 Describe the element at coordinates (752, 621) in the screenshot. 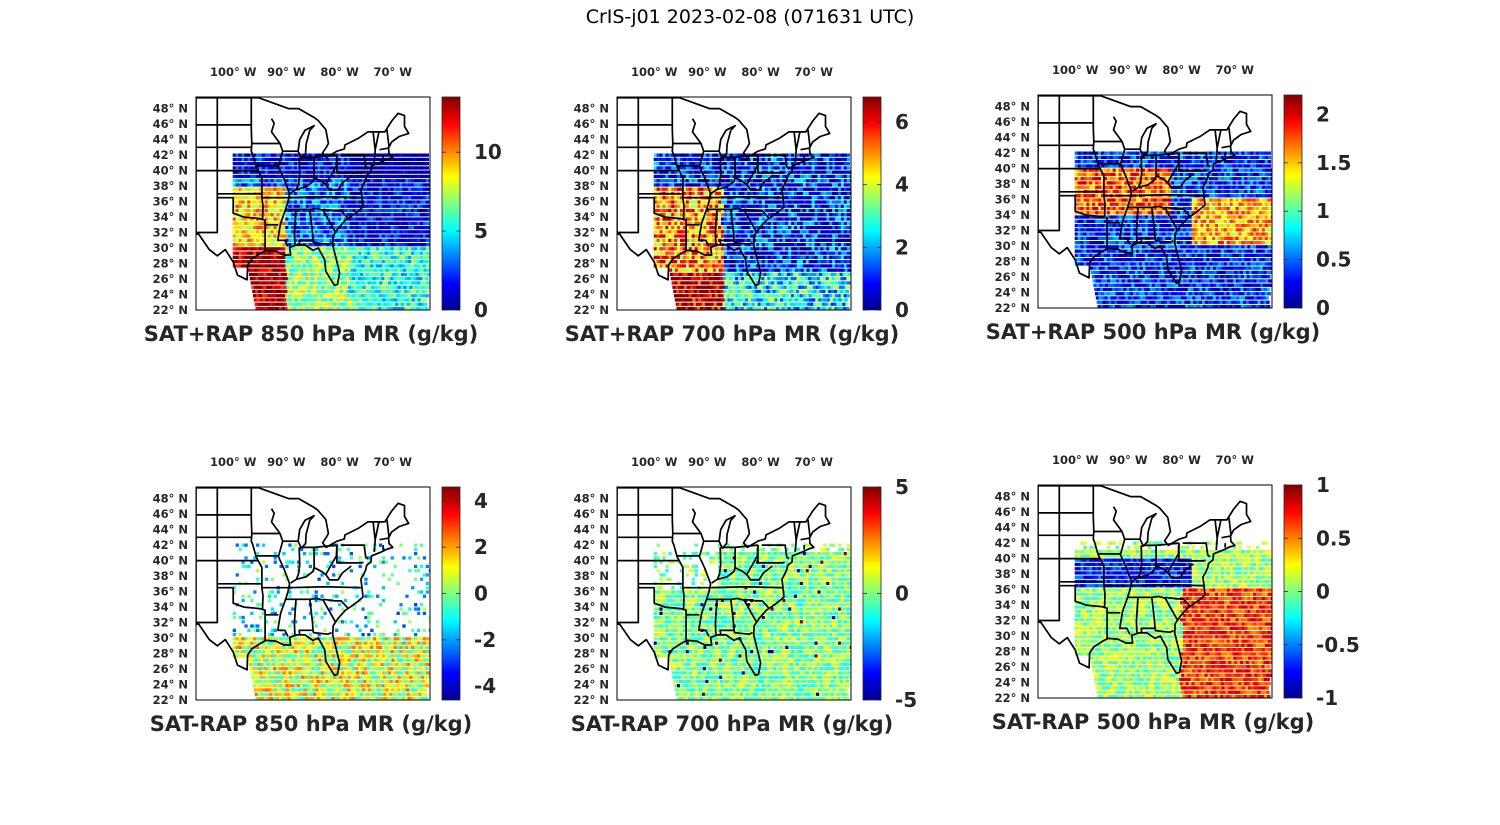

I see `data-swath` at that location.